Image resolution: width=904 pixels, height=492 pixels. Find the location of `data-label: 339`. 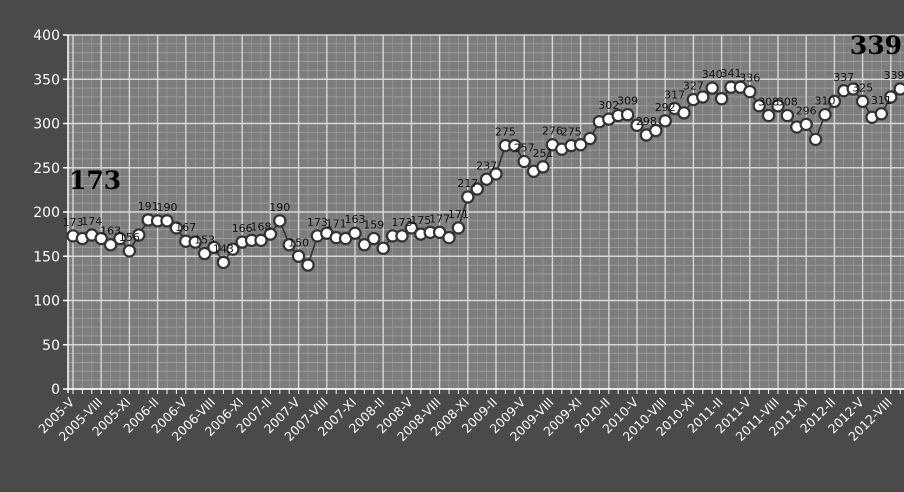

data-label: 339 is located at coordinates (894, 75).